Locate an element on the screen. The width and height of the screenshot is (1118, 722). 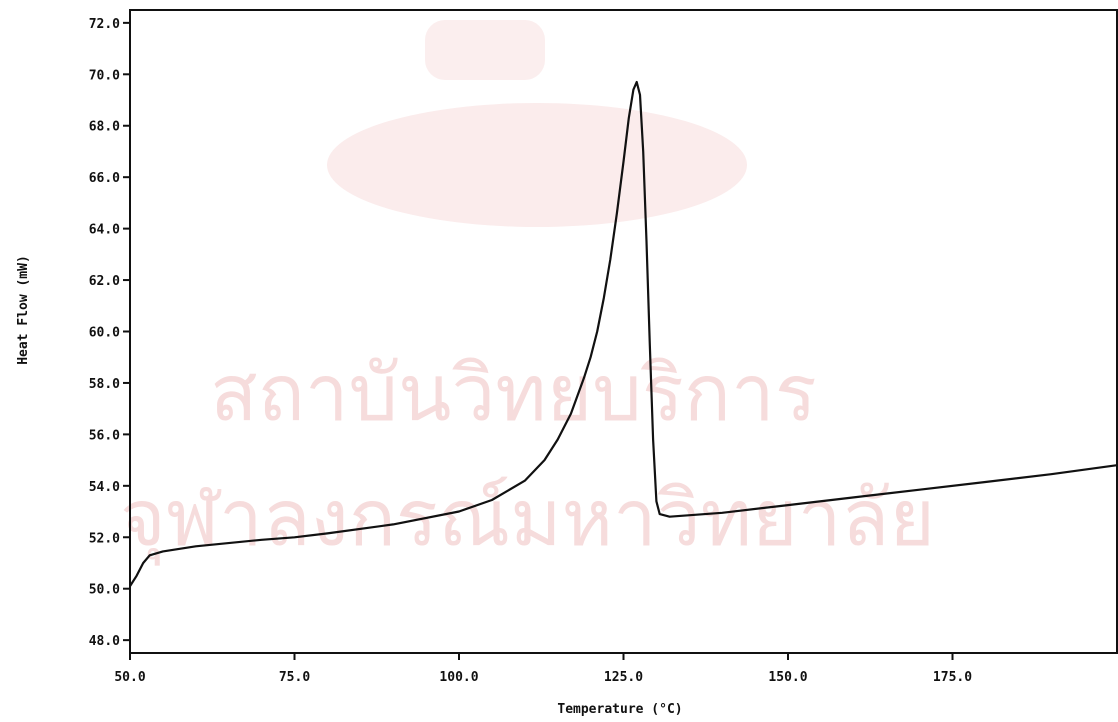
y-tick-label: 58.0 is located at coordinates (104, 384).